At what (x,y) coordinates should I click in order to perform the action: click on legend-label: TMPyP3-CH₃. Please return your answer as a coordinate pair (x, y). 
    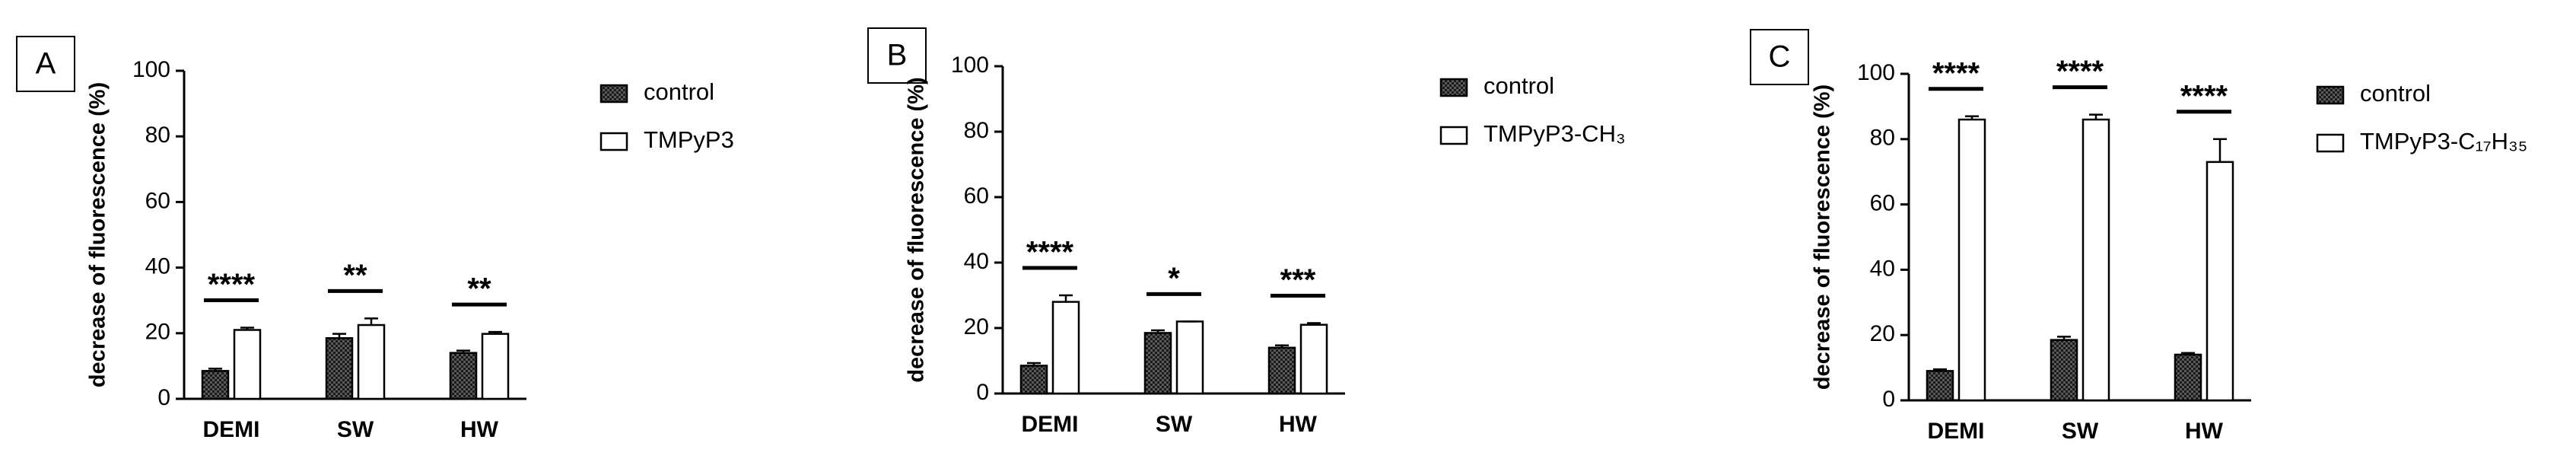
    Looking at the image, I should click on (1555, 133).